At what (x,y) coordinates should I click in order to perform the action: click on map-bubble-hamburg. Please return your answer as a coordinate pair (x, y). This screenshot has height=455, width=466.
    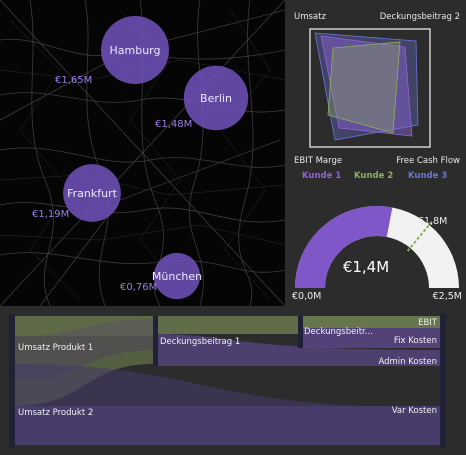
    Looking at the image, I should click on (135, 50).